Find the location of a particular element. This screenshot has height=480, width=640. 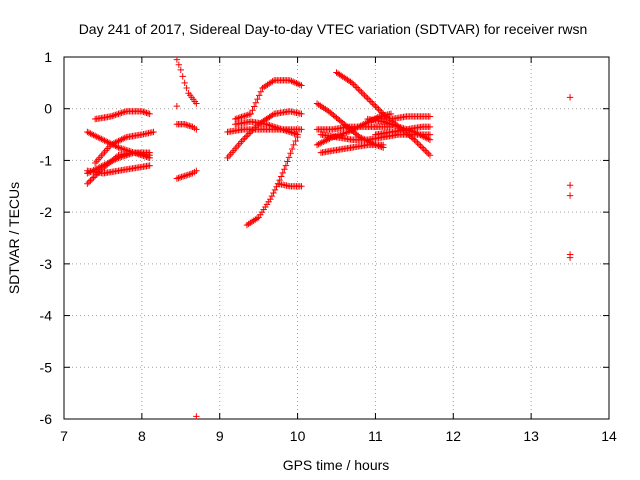

x-tick-label: 7 is located at coordinates (64, 436).